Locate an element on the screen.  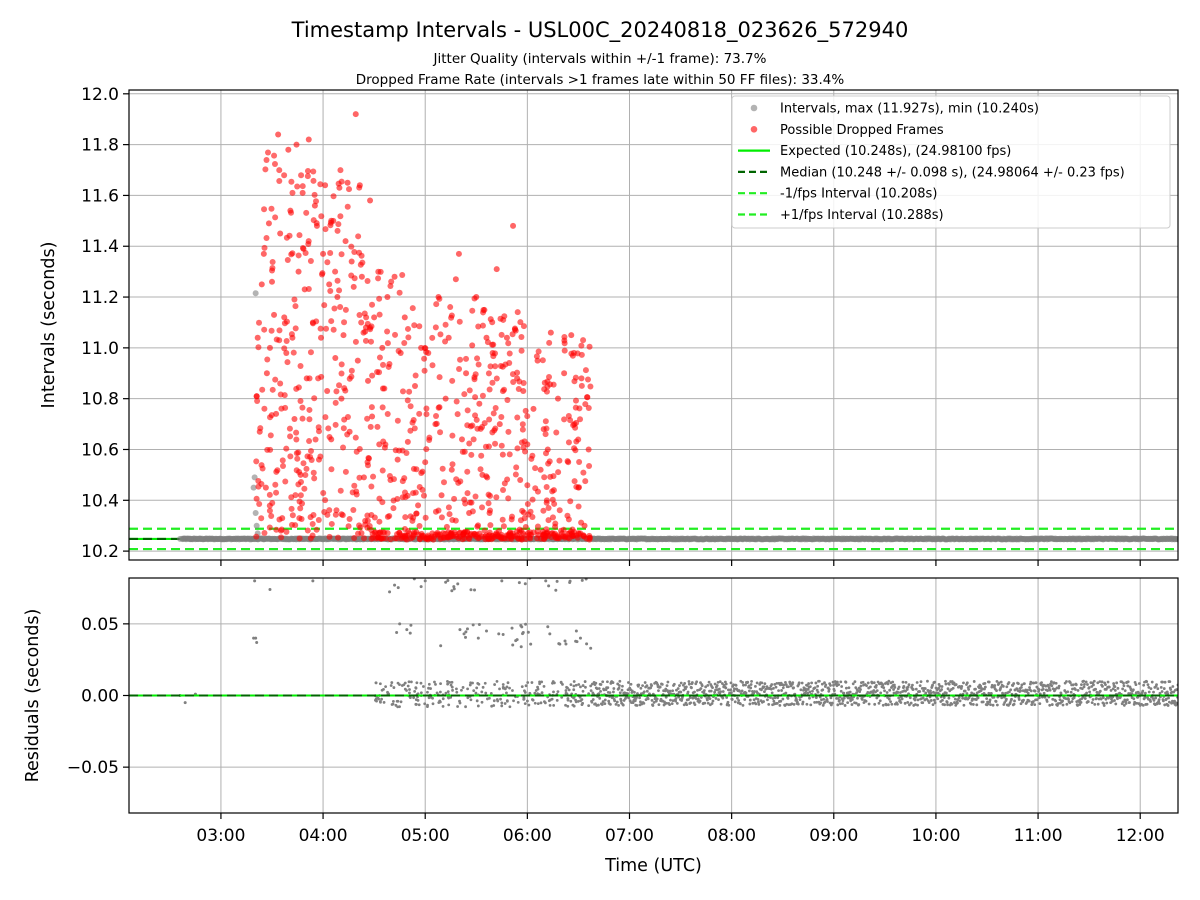
top-y-tick-label: 11.2 is located at coordinates (100, 298).